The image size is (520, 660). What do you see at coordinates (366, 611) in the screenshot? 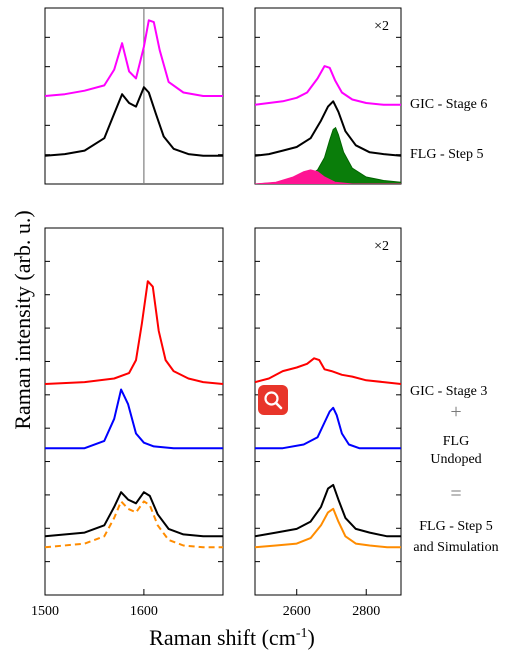
I see `x-tick-label-2800: 2800` at bounding box center [366, 611].